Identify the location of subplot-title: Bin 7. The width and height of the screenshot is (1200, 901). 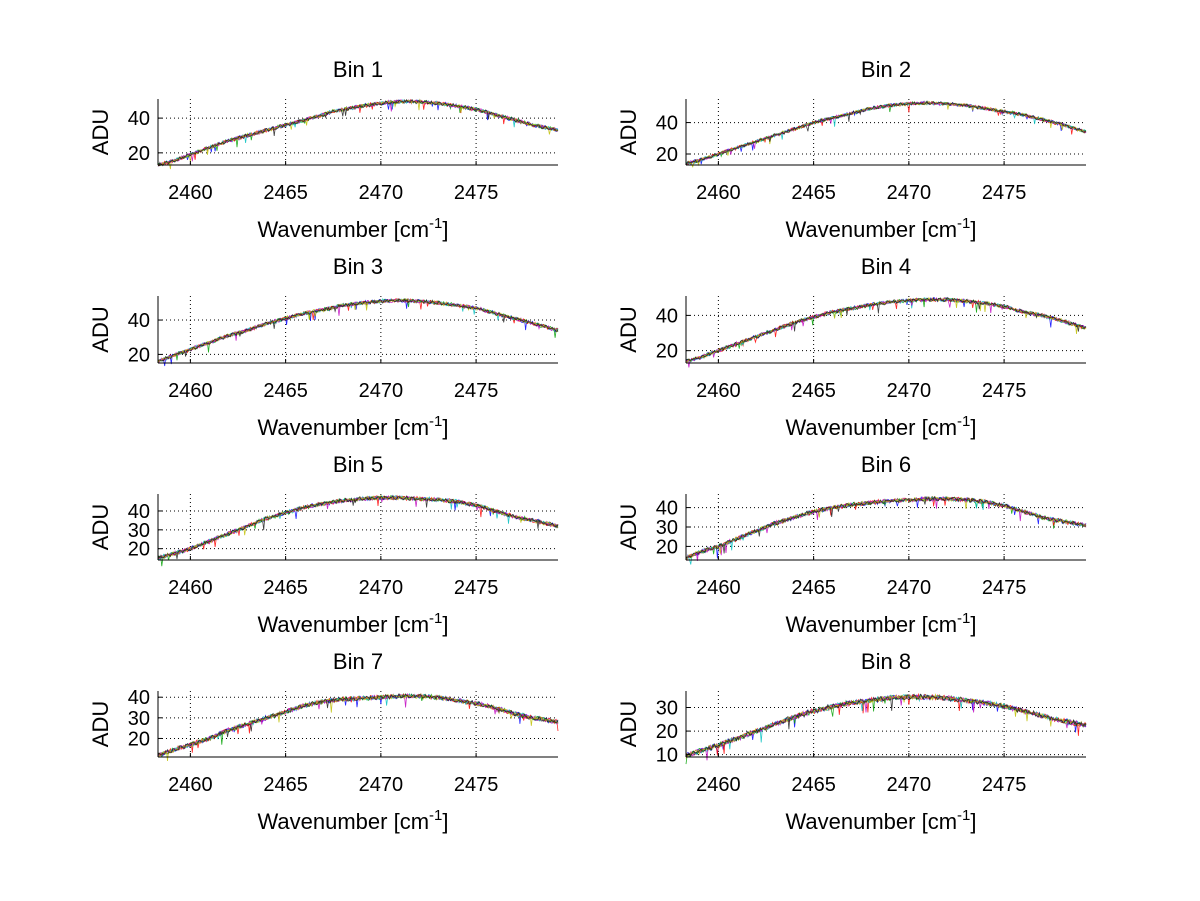
(358, 661).